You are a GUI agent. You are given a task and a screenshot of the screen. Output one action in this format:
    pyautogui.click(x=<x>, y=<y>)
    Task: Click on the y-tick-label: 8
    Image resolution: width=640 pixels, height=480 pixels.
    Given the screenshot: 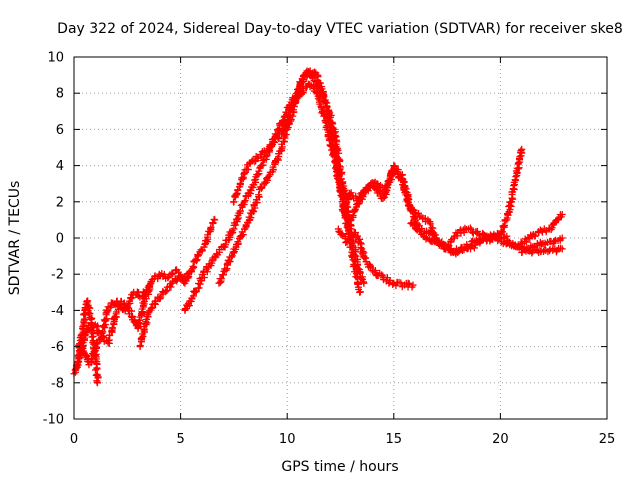 What is the action you would take?
    pyautogui.click(x=60, y=94)
    